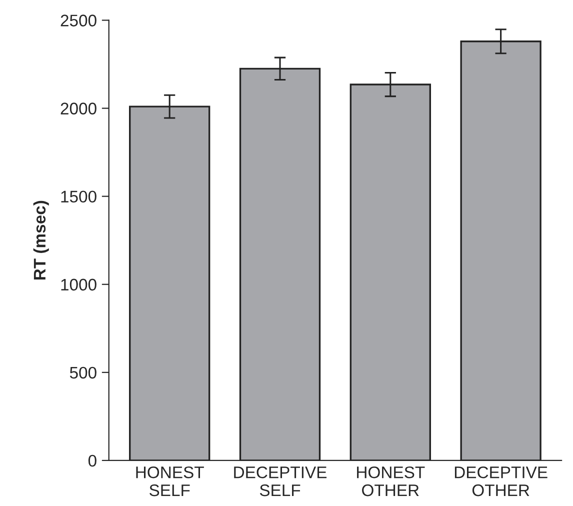 The image size is (573, 506). Describe the element at coordinates (92, 460) in the screenshot. I see `y-tick-label: 0` at that location.